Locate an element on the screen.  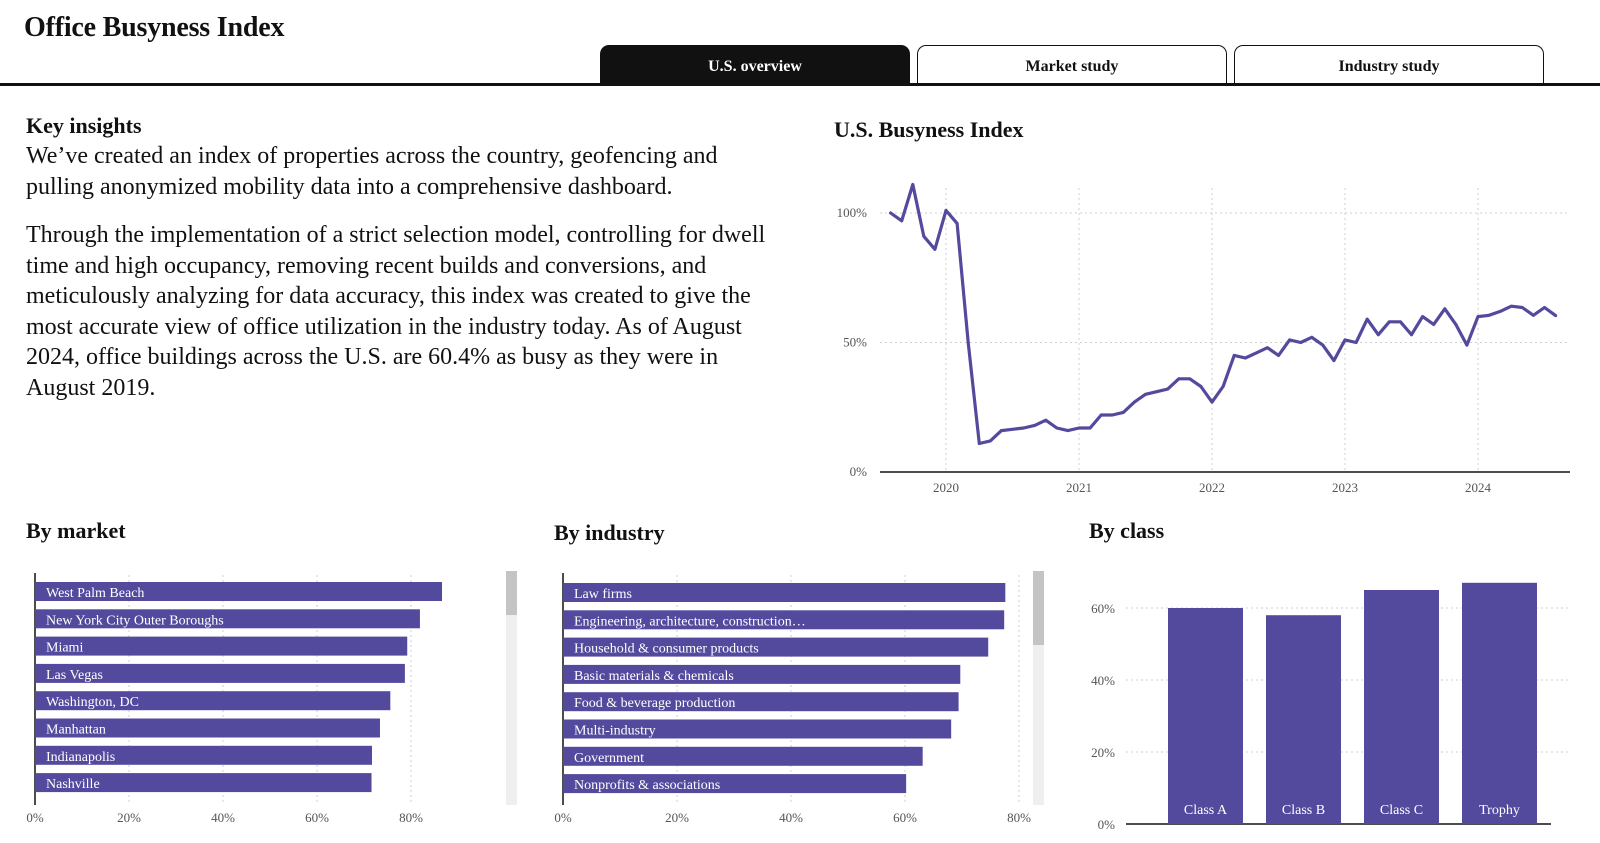
by-market-bar-label: Las Vegas is located at coordinates (74, 675).